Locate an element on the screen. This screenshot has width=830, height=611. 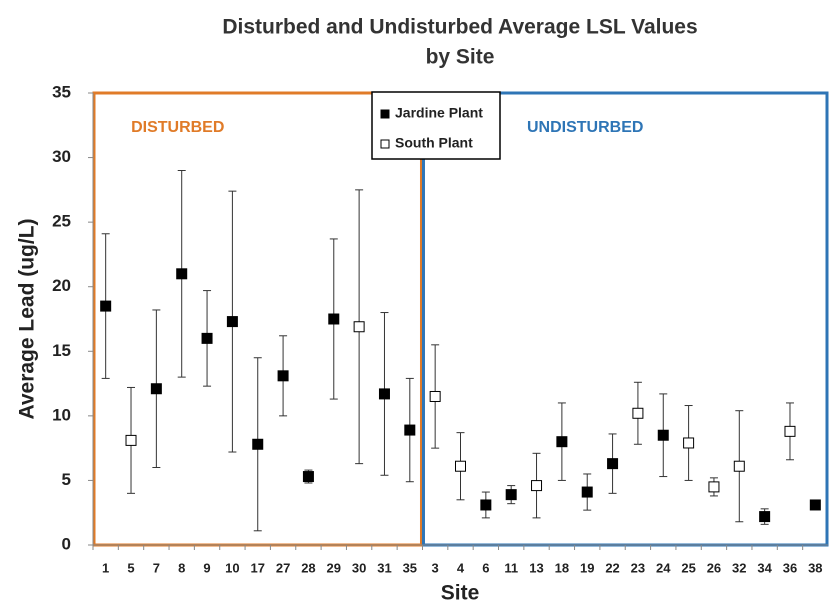
y-tick-label: 10 is located at coordinates (61, 414).